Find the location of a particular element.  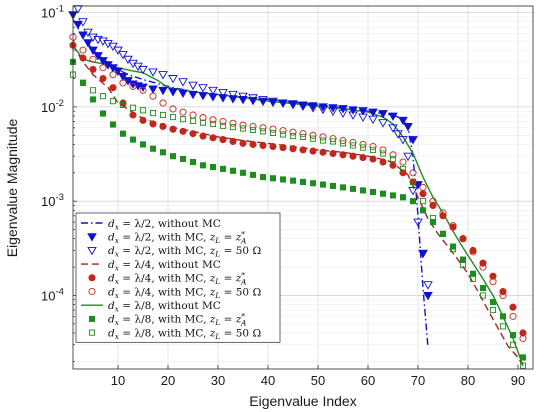

legend-entry-label: dx = λ/4, with MC, zL = z* A is located at coordinates (177, 279).